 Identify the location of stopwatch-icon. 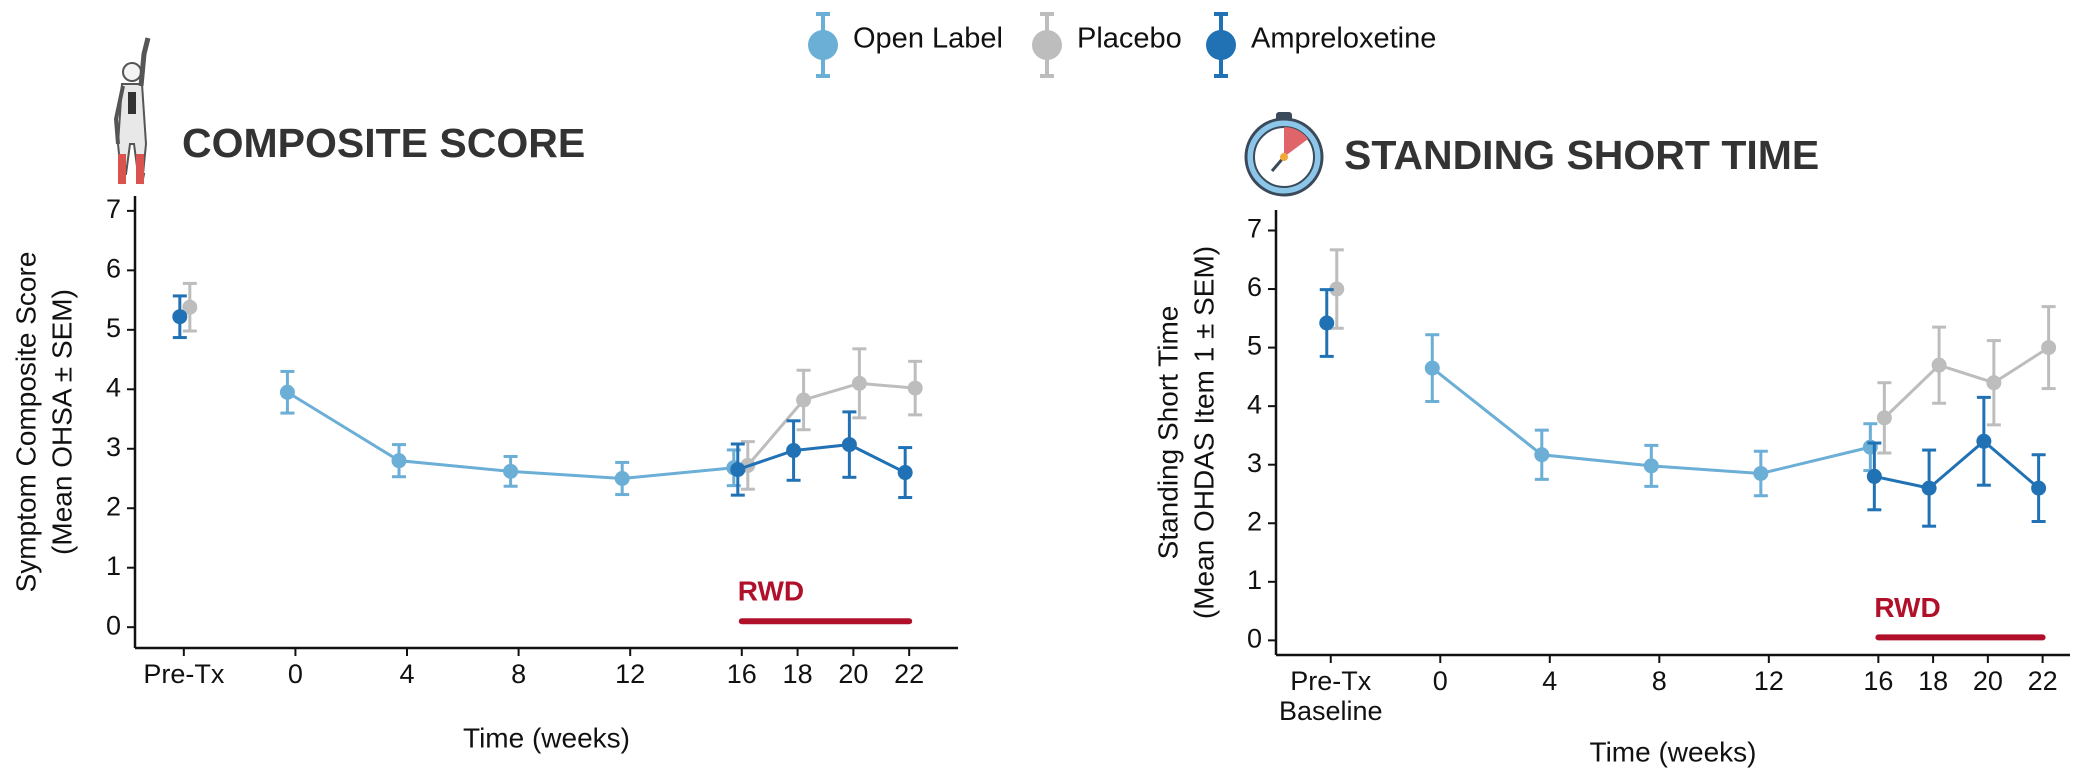
(1284, 154).